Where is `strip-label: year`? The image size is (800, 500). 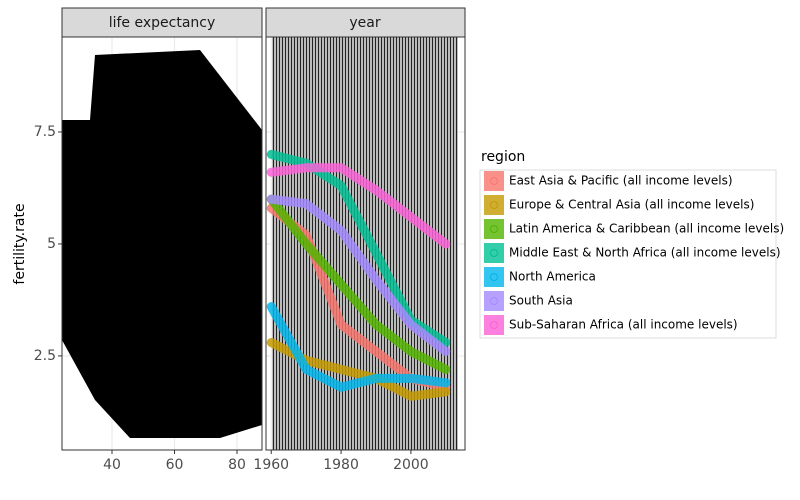
strip-label: year is located at coordinates (364, 23).